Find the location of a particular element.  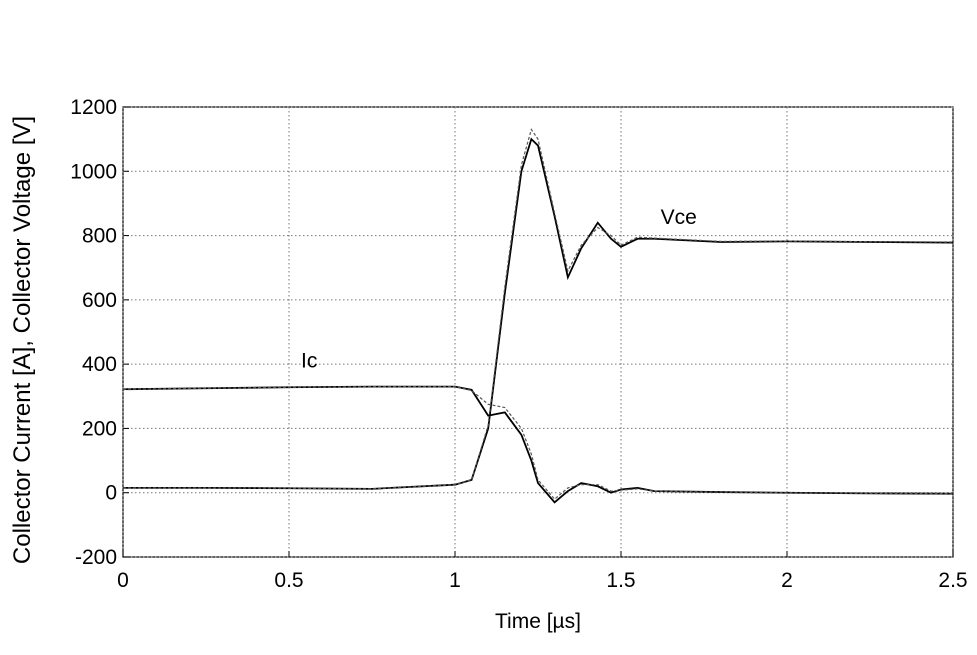

series-line is located at coordinates (538, 443).